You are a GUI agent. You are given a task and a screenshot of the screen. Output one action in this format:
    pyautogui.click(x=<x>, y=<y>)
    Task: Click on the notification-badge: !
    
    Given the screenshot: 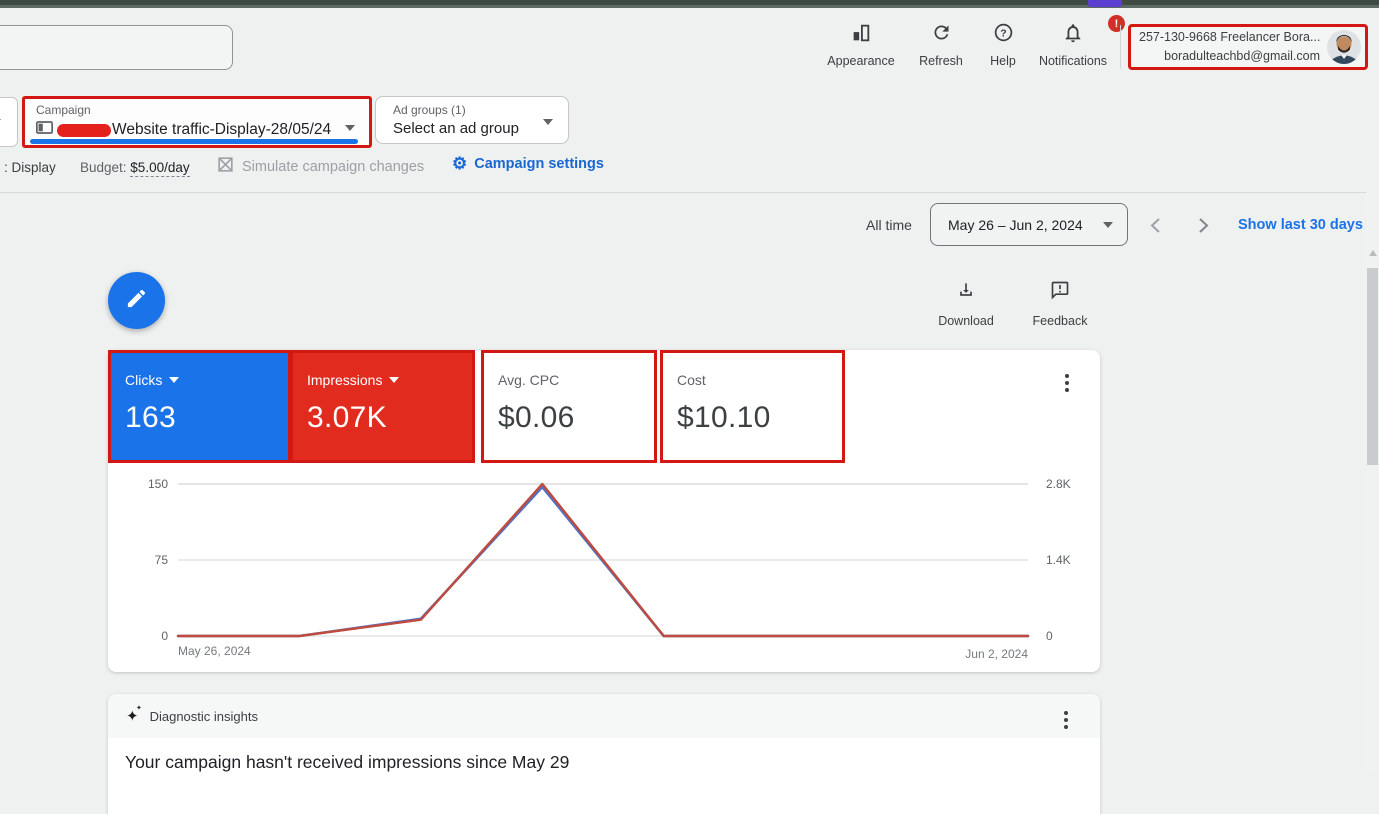 What is the action you would take?
    pyautogui.click(x=1116, y=23)
    